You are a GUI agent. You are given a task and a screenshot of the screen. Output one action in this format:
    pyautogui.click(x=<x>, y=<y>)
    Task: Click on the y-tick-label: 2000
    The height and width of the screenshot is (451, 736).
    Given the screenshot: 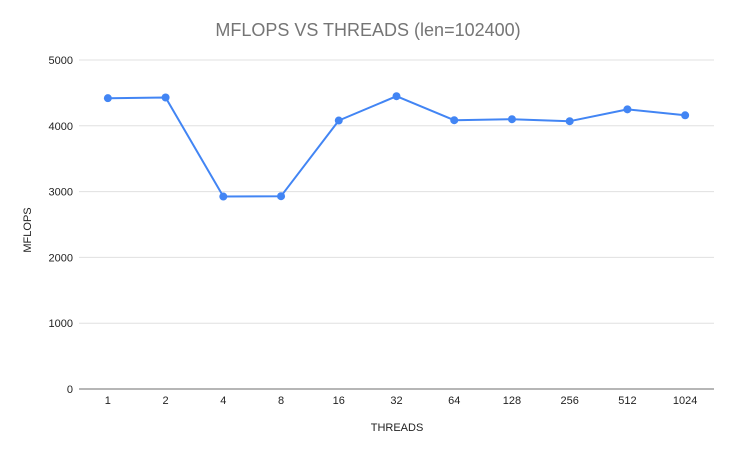 What is the action you would take?
    pyautogui.click(x=61, y=258)
    